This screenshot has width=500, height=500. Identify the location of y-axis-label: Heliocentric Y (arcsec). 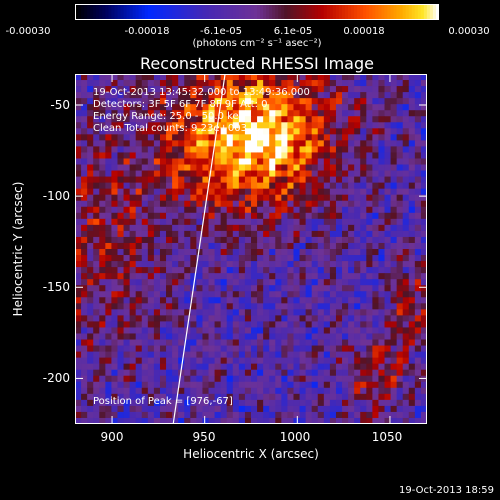
(18, 249).